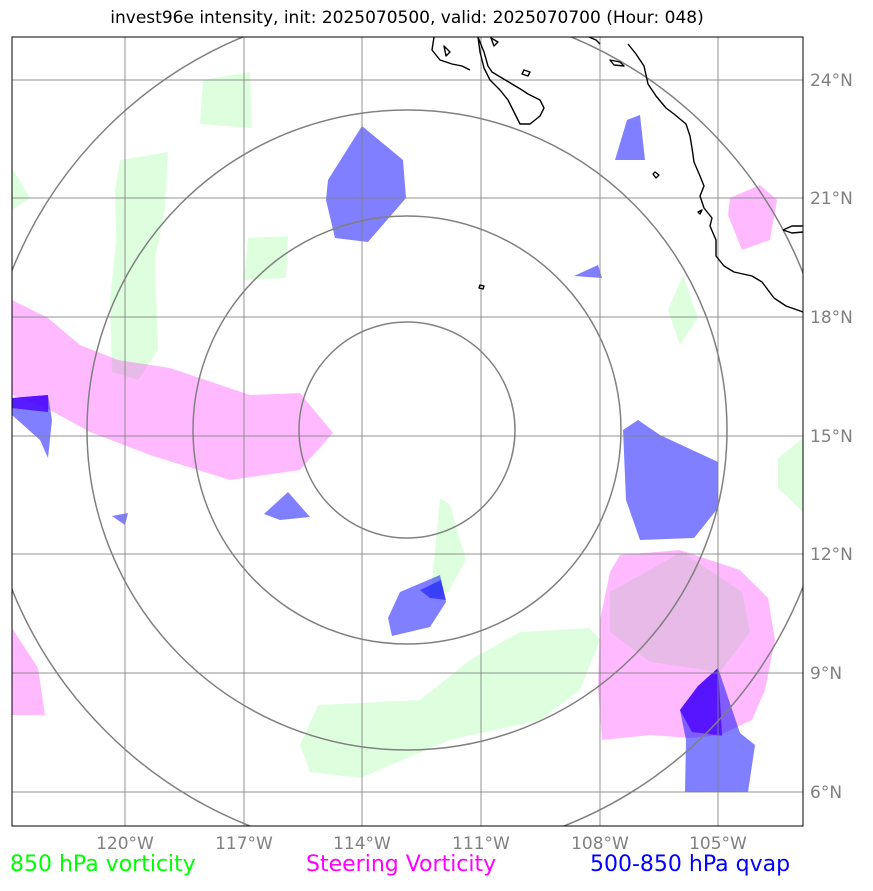  I want to click on lat-label-15n: 15°N, so click(831, 437).